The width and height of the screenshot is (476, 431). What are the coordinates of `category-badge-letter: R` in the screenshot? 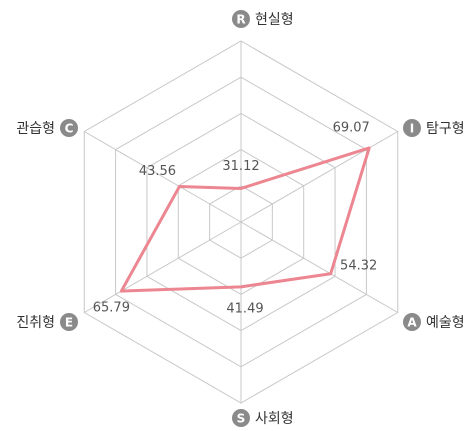 It's located at (240, 20).